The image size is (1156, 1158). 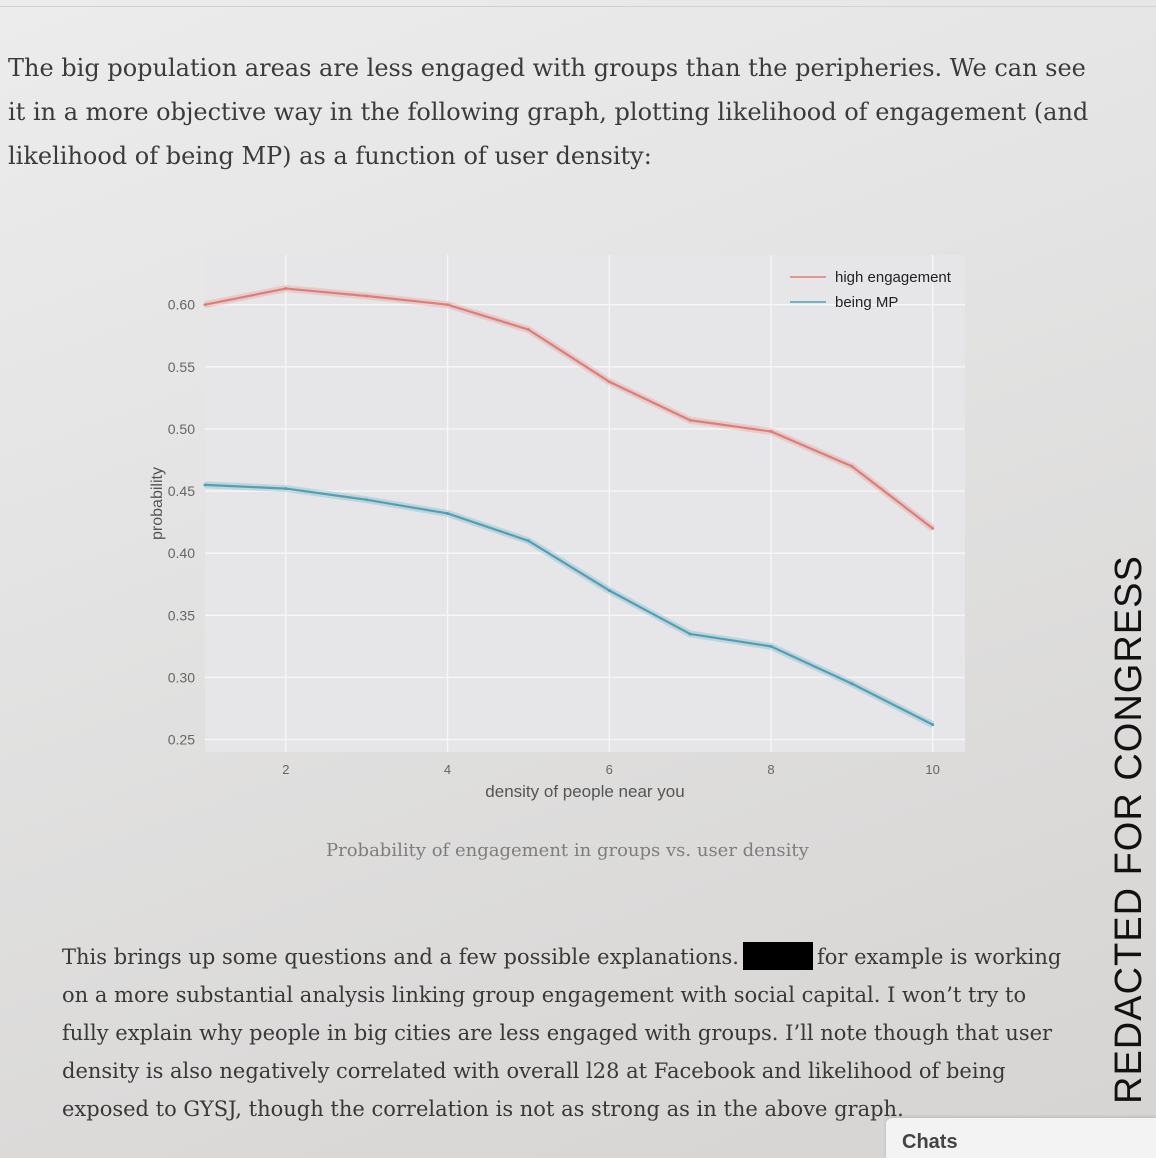 I want to click on redaction-box, so click(x=777, y=956).